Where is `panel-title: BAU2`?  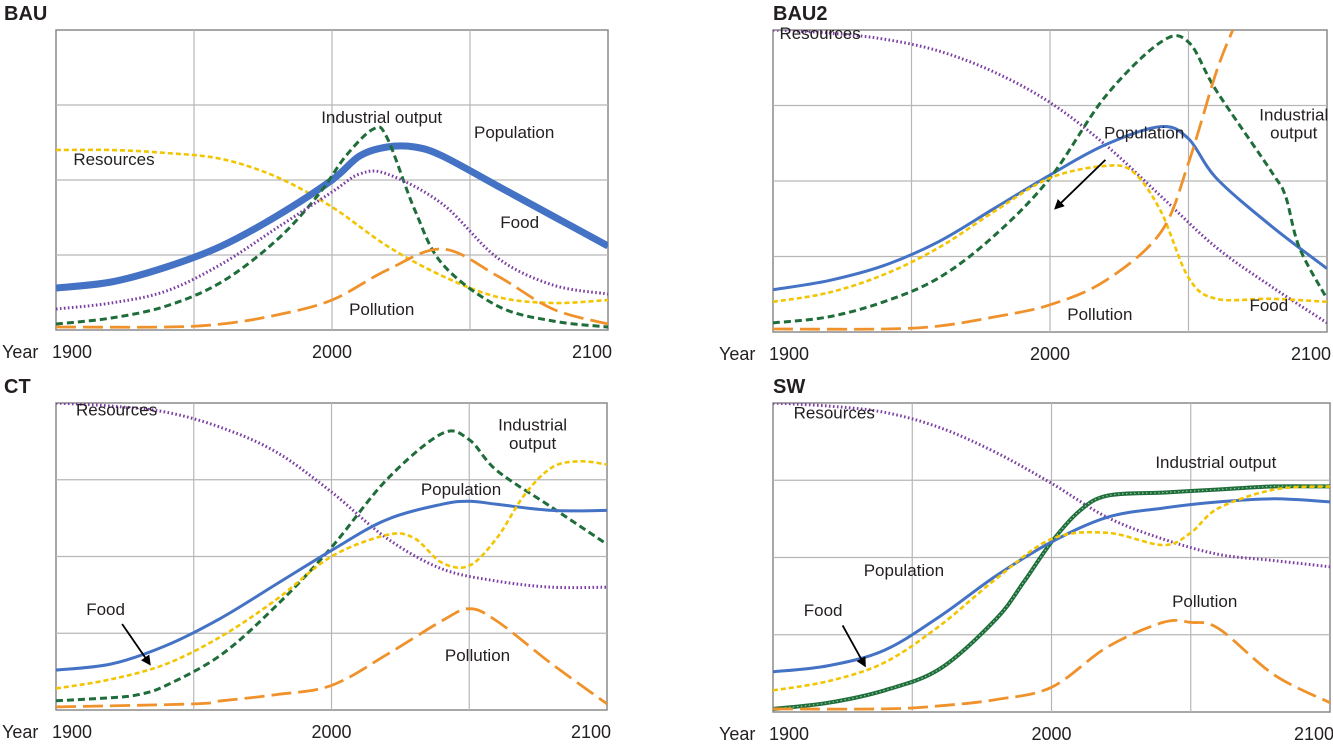 panel-title: BAU2 is located at coordinates (800, 14).